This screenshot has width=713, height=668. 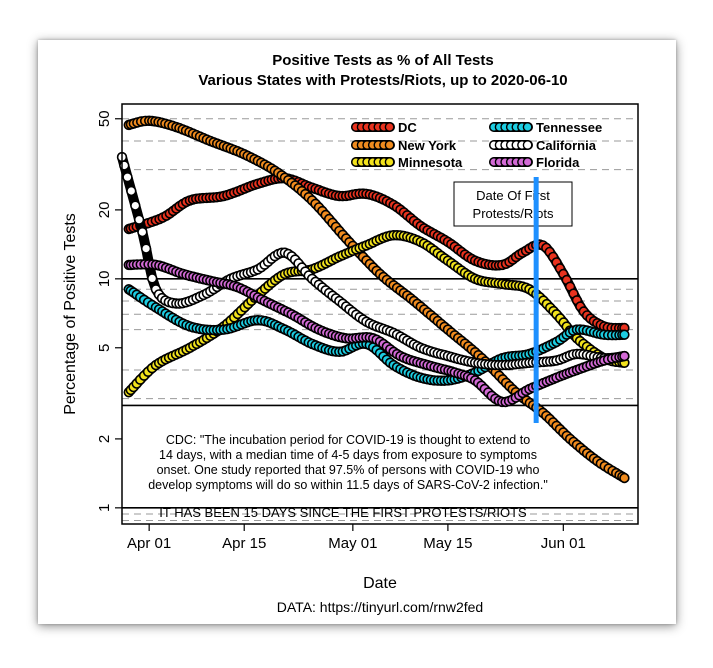 I want to click on x-tick-label: May 15, so click(x=447, y=543).